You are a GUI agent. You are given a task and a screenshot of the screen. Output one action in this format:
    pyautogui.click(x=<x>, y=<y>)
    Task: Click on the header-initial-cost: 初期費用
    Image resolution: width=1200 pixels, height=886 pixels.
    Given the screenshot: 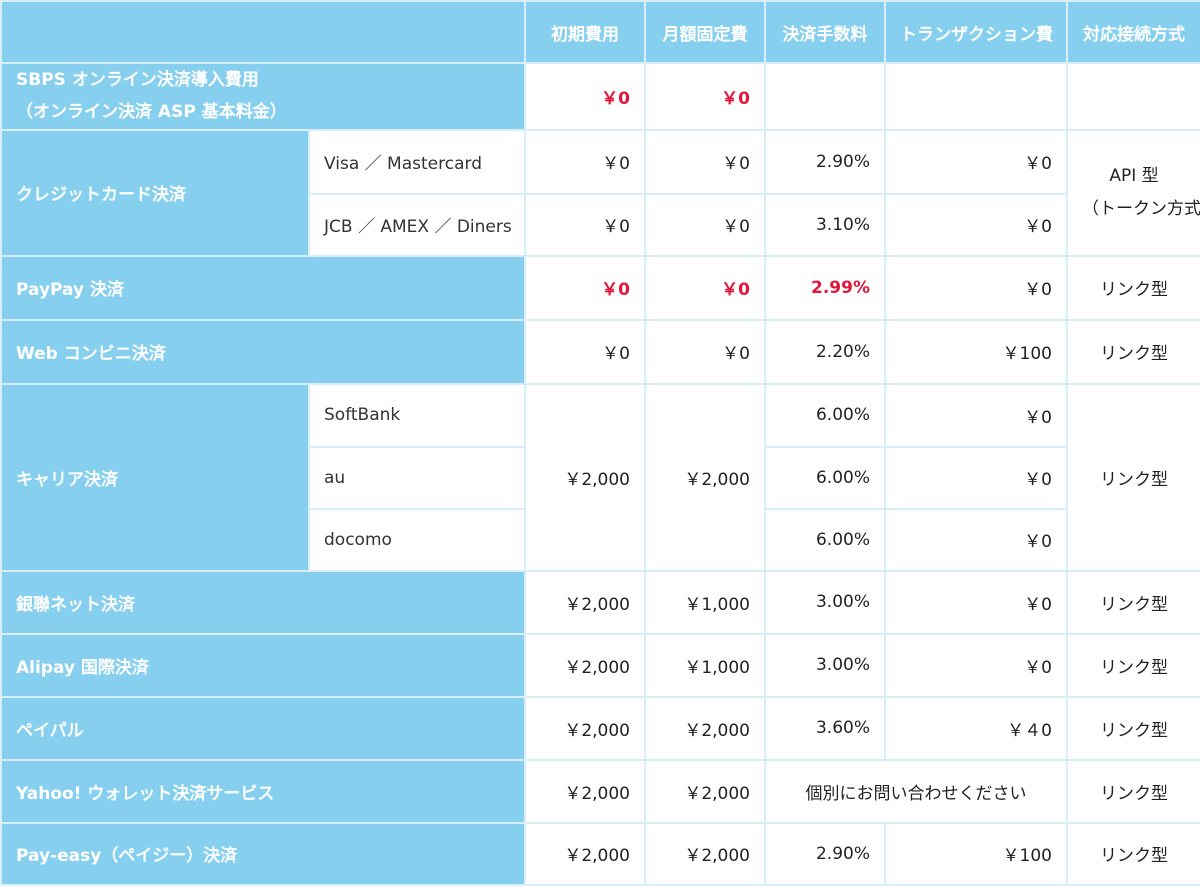 What is the action you would take?
    pyautogui.click(x=585, y=32)
    